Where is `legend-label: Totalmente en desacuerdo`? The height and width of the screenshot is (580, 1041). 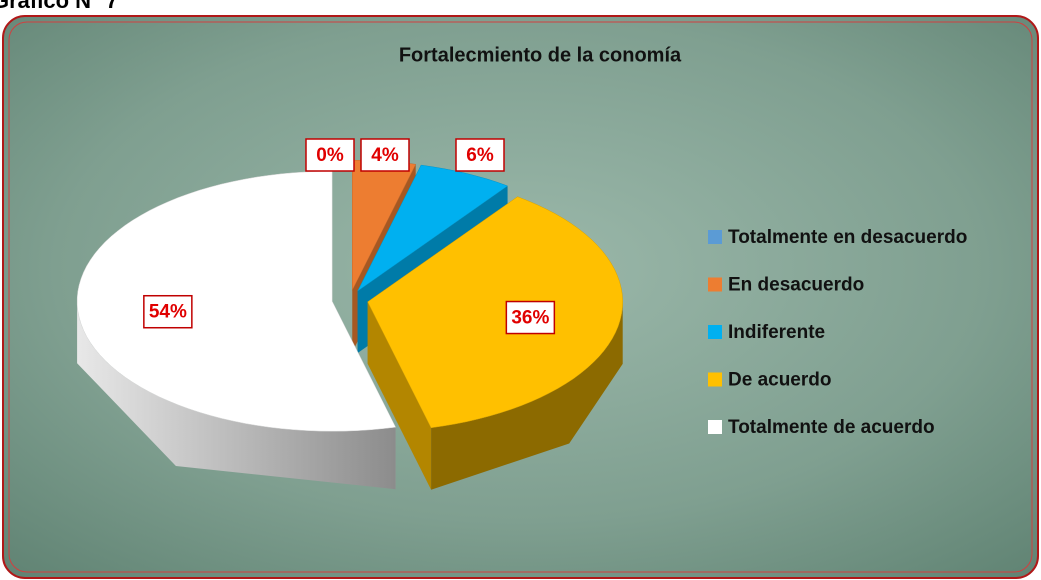
legend-label: Totalmente en desacuerdo is located at coordinates (847, 237).